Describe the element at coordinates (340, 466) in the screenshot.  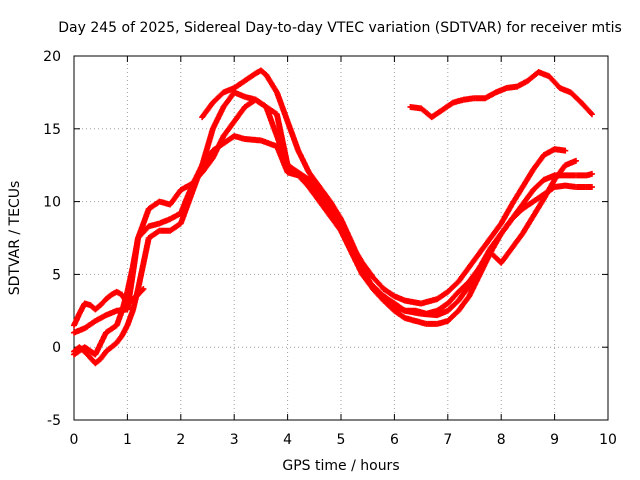
I see `x-axis-label: GPS time / hours` at that location.